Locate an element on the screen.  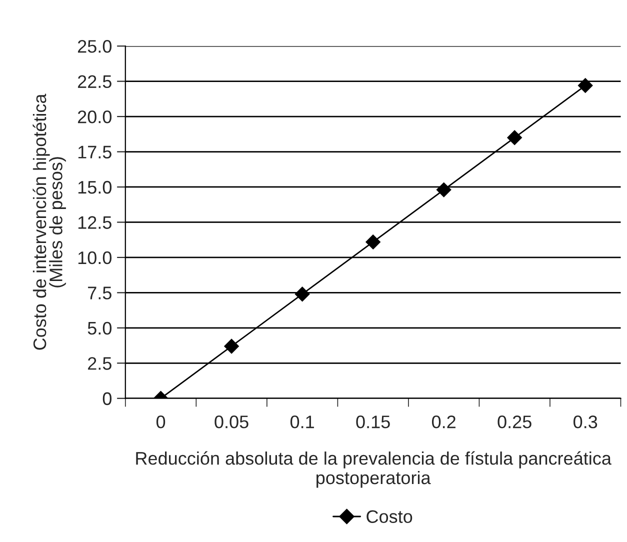
y-tick-label: 22.5 is located at coordinates (95, 81).